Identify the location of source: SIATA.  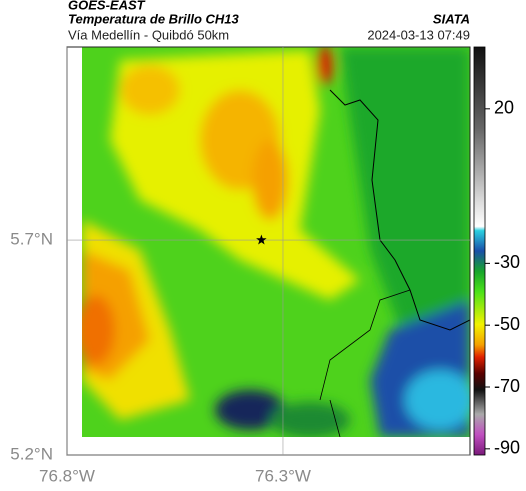
(451, 18).